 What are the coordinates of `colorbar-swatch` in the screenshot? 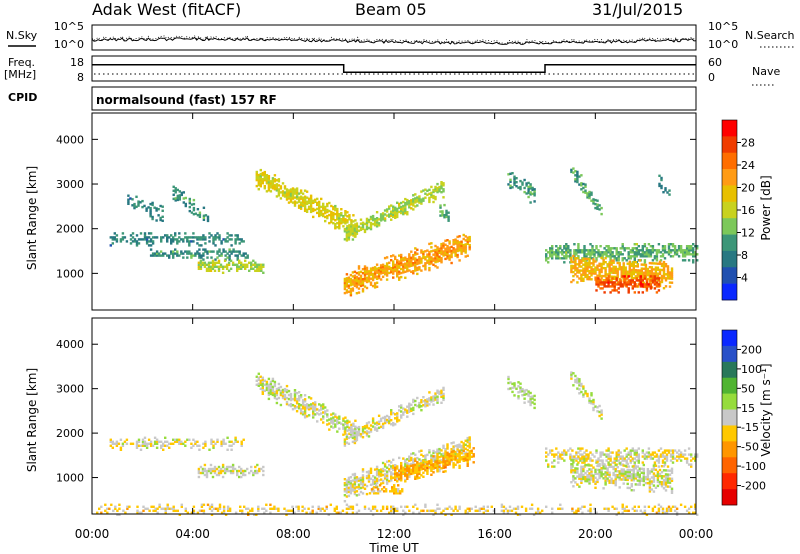 It's located at (729, 145).